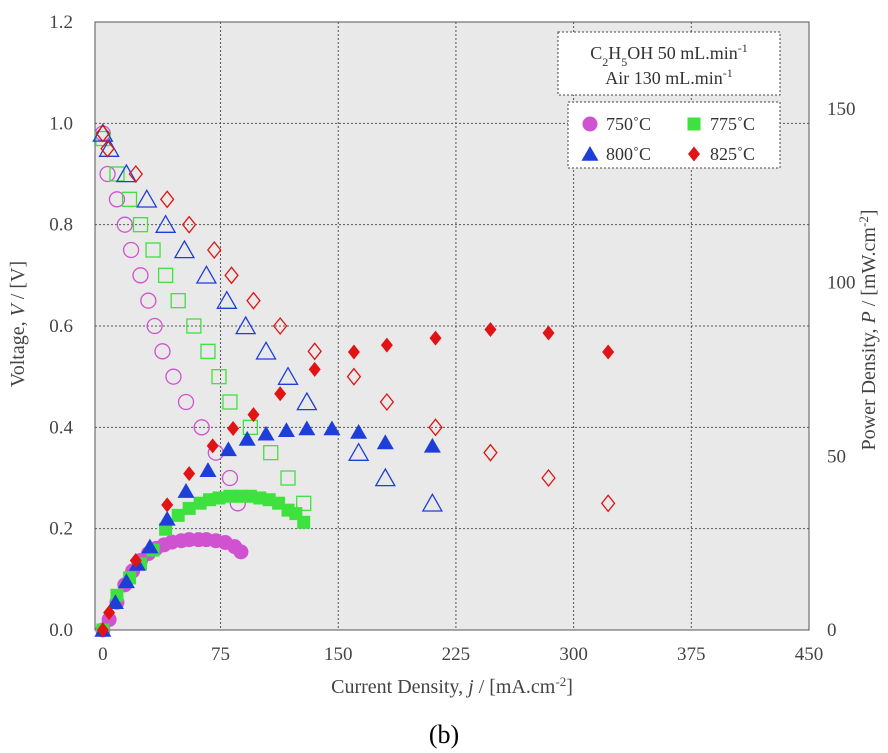 This screenshot has width=888, height=753. What do you see at coordinates (732, 154) in the screenshot?
I see `legend-label: 825˚C` at bounding box center [732, 154].